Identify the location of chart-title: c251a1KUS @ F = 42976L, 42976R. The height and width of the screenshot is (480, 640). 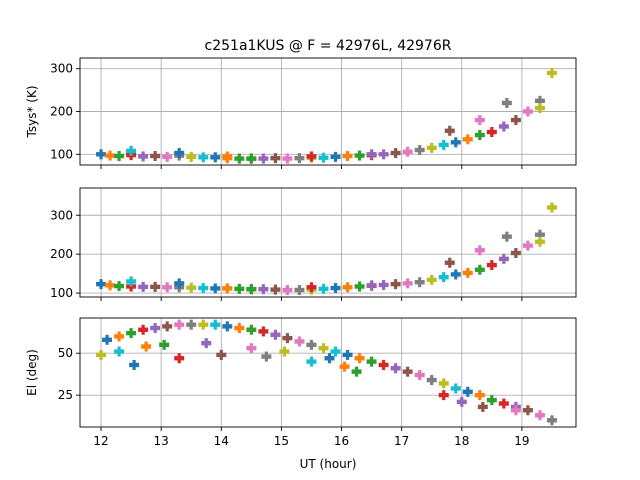
(328, 46).